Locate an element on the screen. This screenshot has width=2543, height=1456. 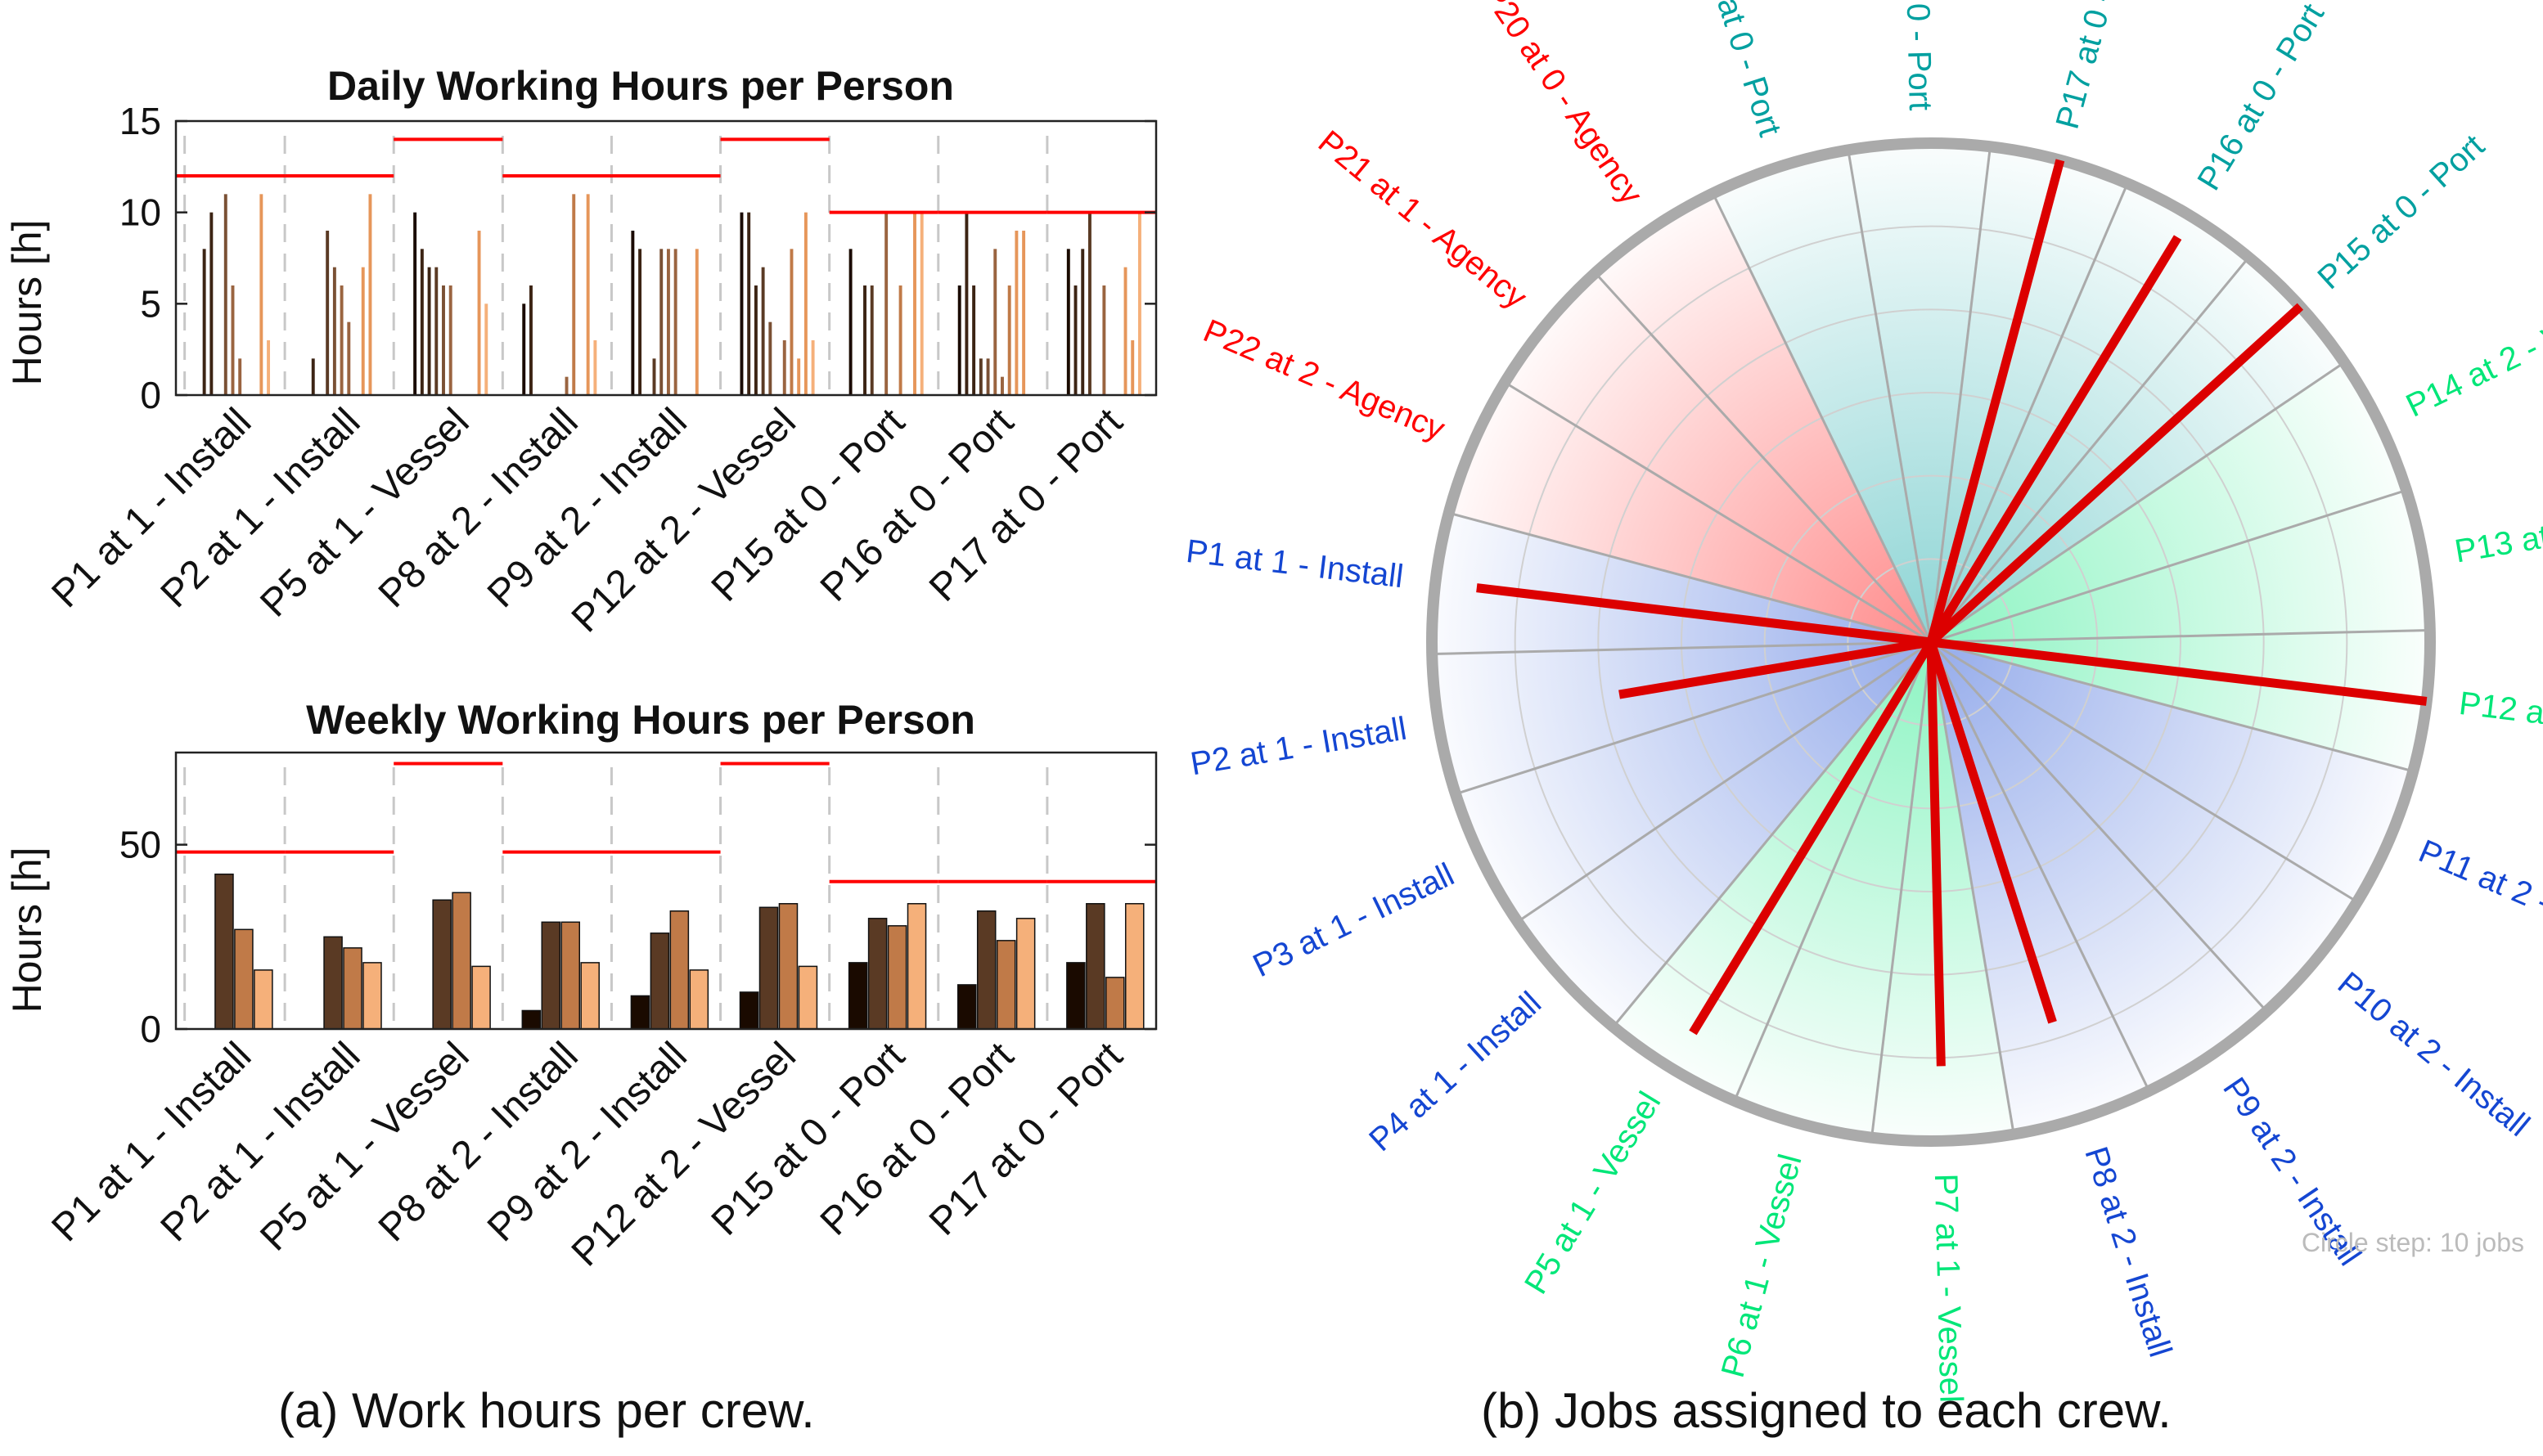
crew-label: P6 at 1 - Vessel is located at coordinates (1762, 1267).